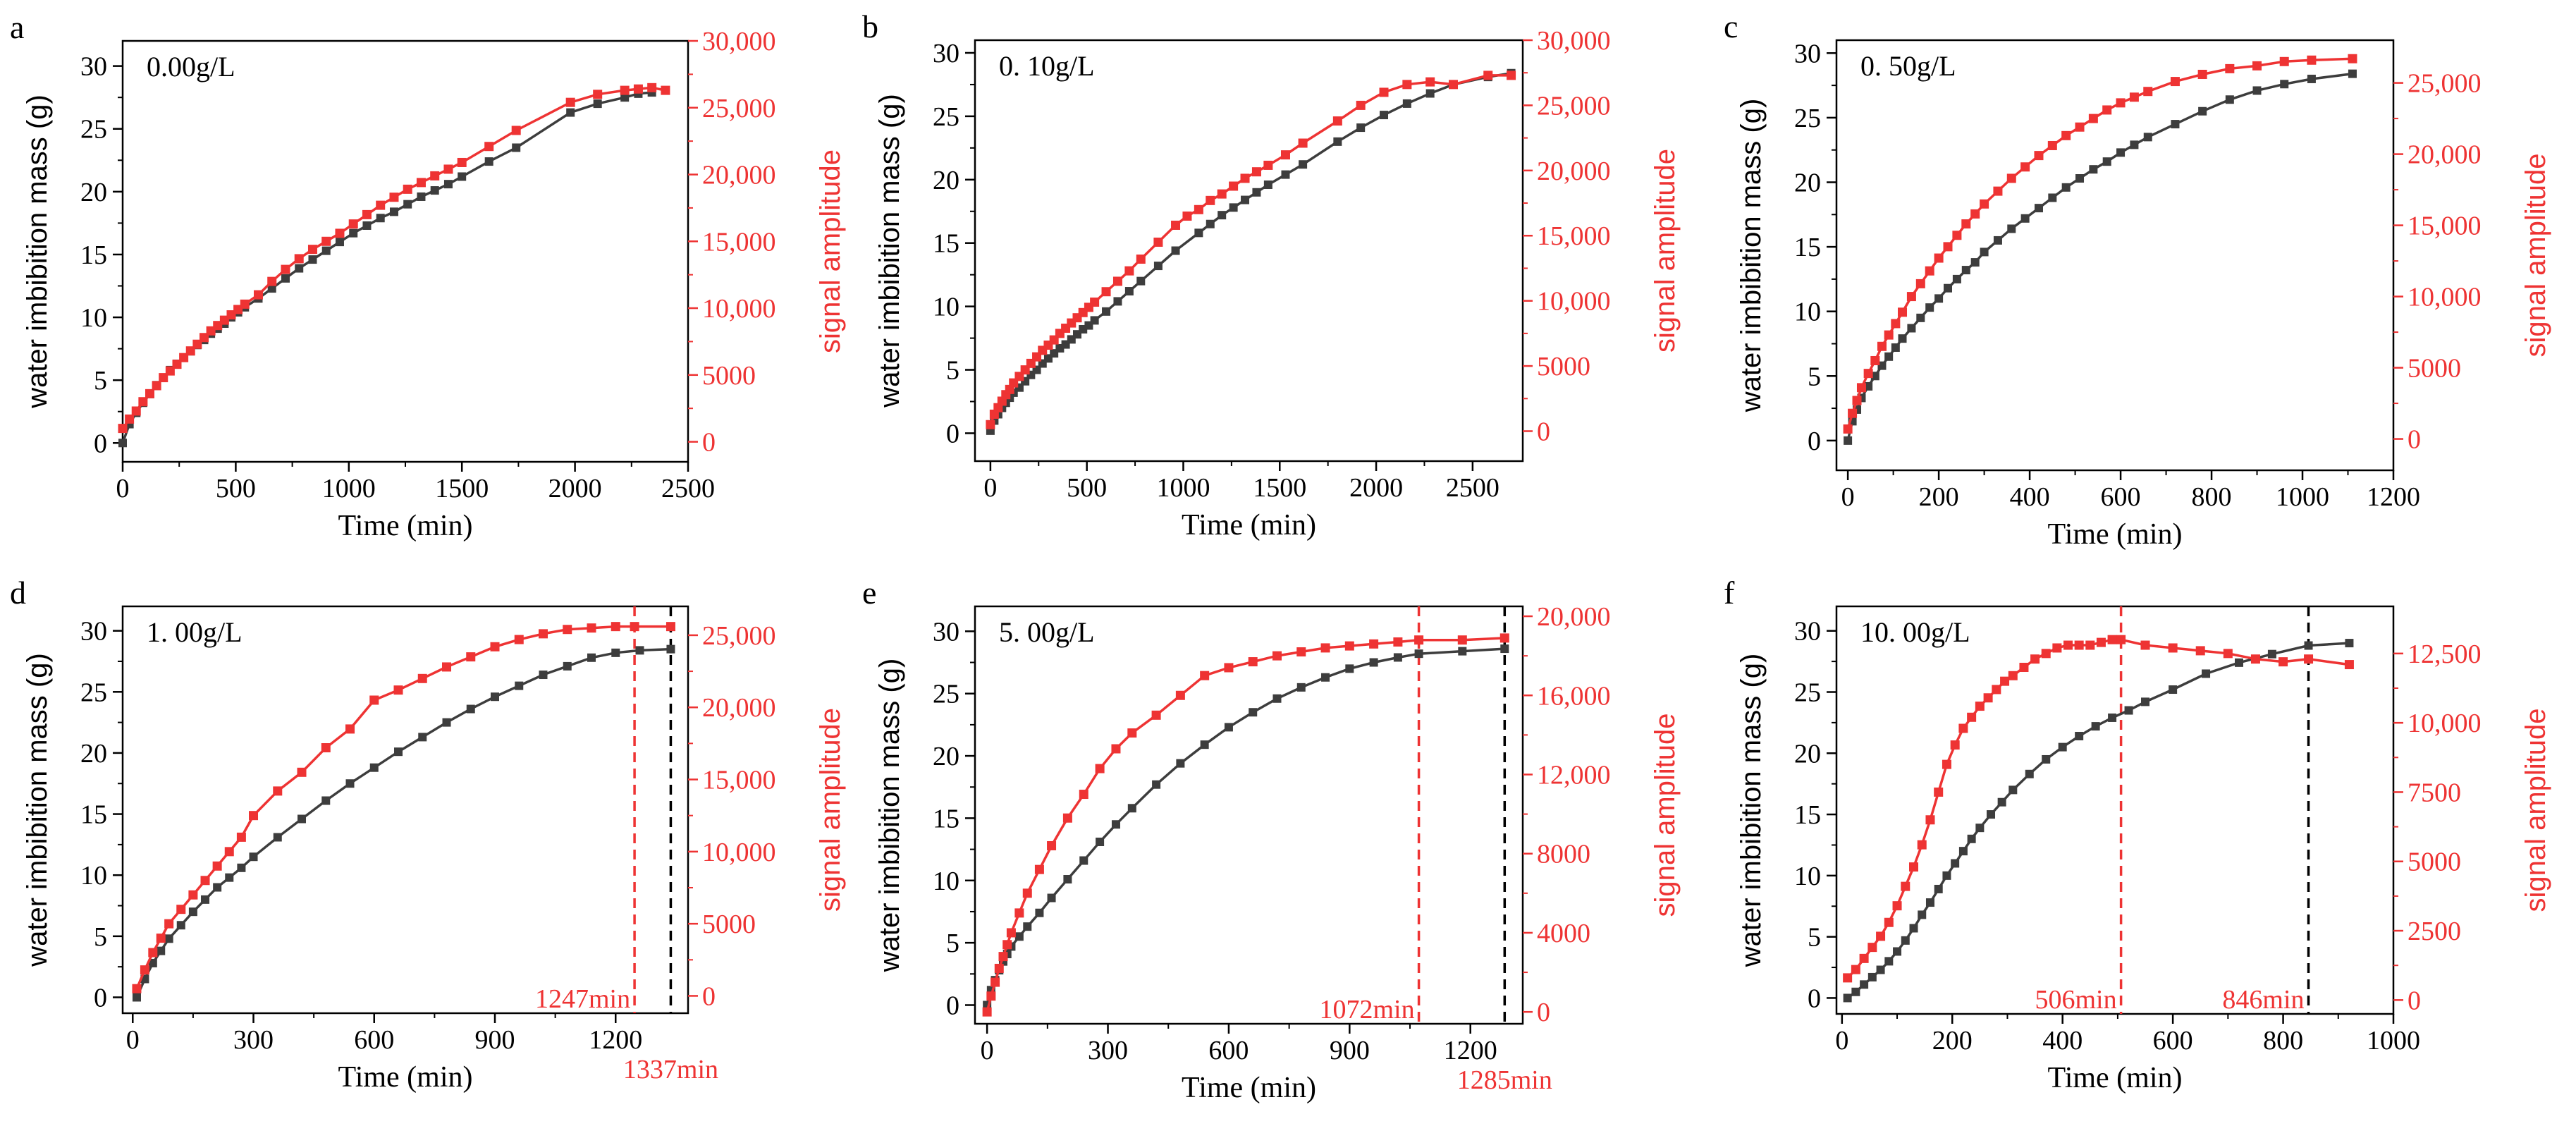 Image resolution: width=2576 pixels, height=1138 pixels. What do you see at coordinates (2535, 810) in the screenshot?
I see `y2-axis-title: signal amplitude` at bounding box center [2535, 810].